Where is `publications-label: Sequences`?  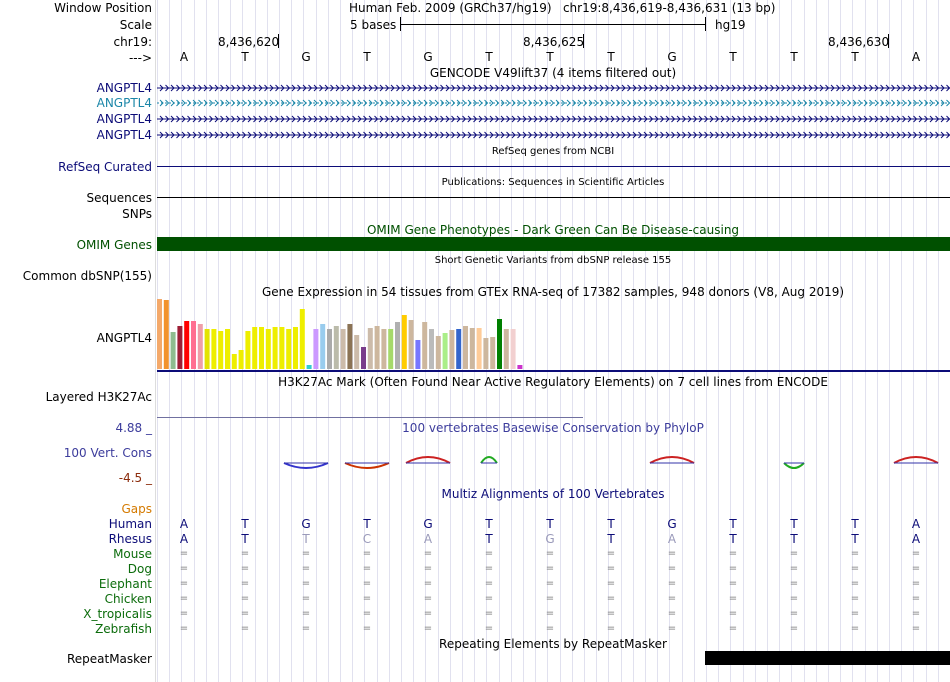 publications-label: Sequences is located at coordinates (119, 198).